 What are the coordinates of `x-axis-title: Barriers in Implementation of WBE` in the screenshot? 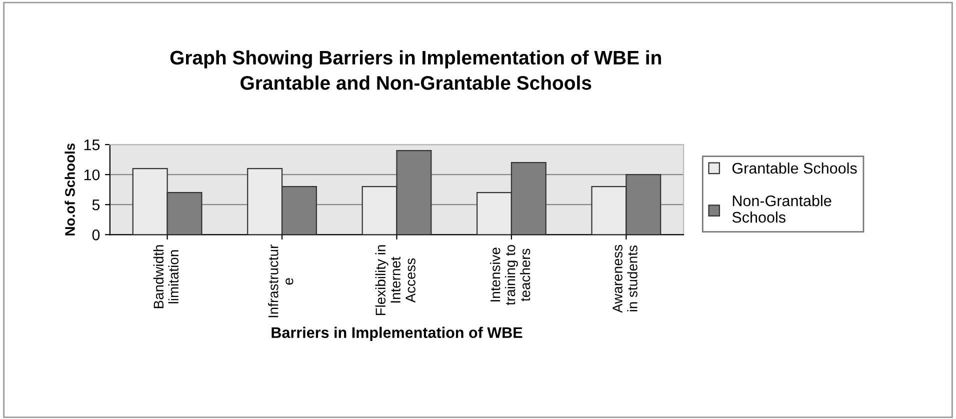 It's located at (397, 334).